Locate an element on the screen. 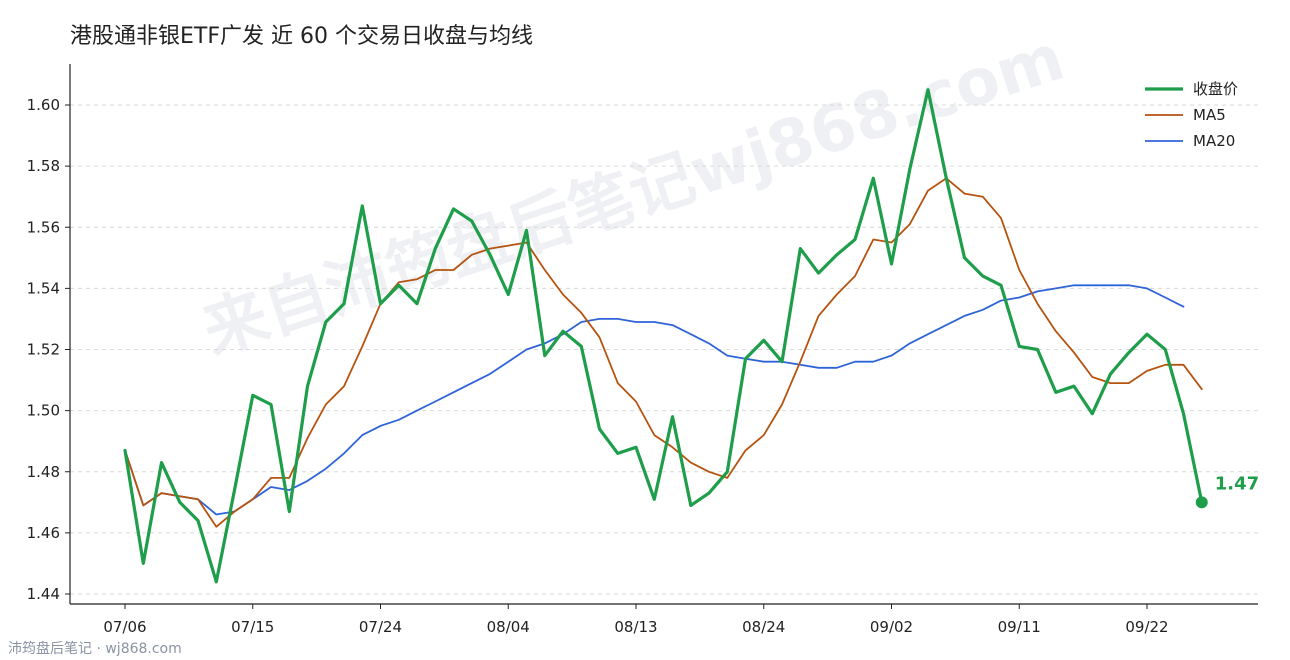 This screenshot has width=1290, height=660. x-tick-label: 08/04 is located at coordinates (508, 627).